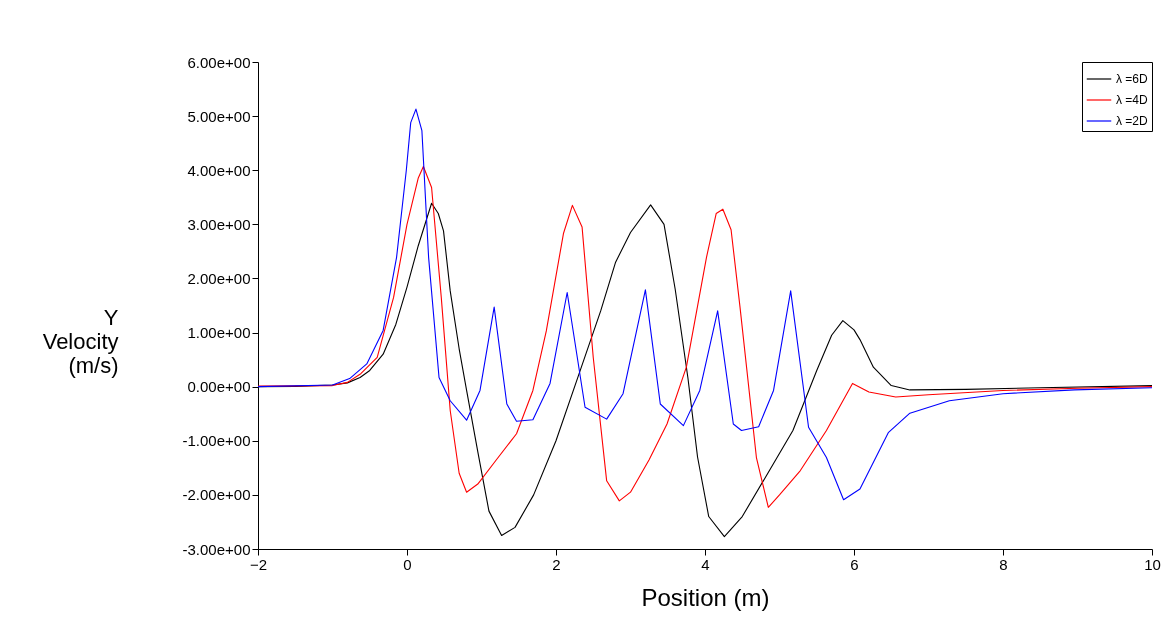 The width and height of the screenshot is (1169, 636). What do you see at coordinates (219, 170) in the screenshot?
I see `y-tick-label: 4.00e+00` at bounding box center [219, 170].